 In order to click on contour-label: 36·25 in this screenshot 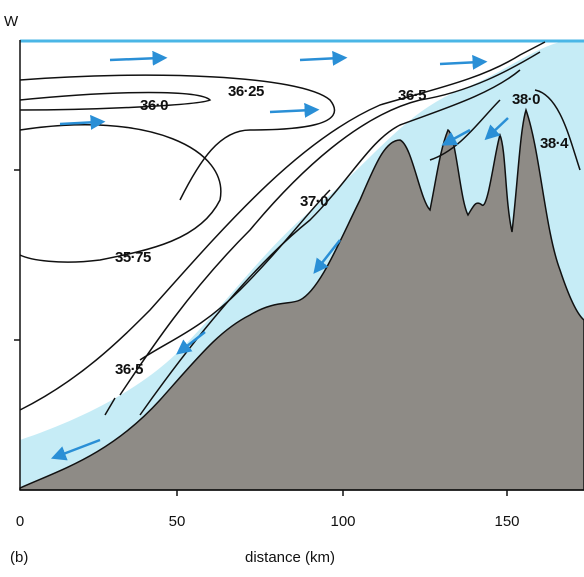, I will do `click(246, 91)`.